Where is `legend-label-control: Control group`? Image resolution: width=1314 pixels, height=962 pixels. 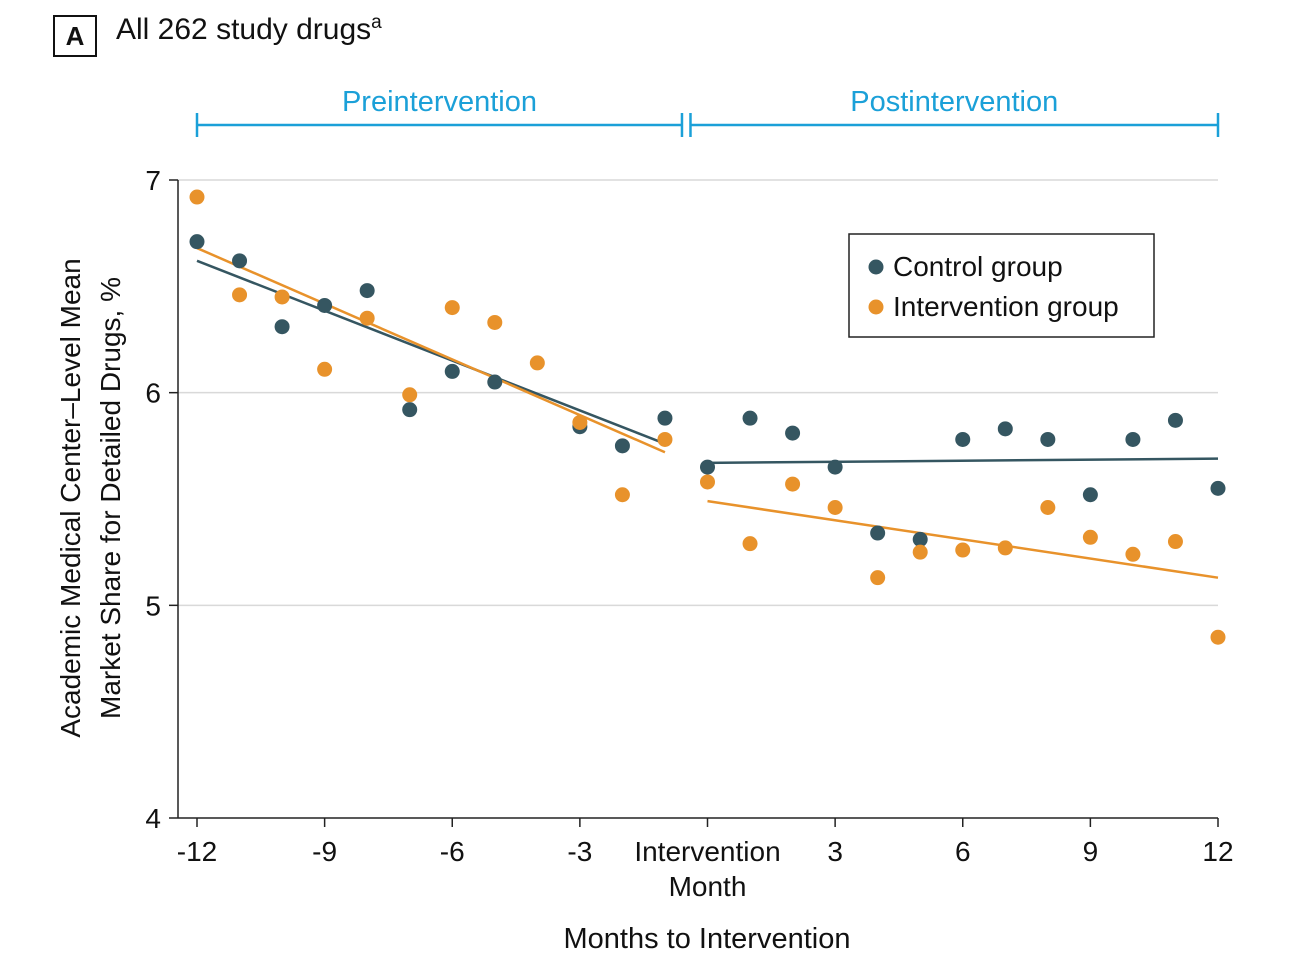
legend-label-control: Control group is located at coordinates (978, 266).